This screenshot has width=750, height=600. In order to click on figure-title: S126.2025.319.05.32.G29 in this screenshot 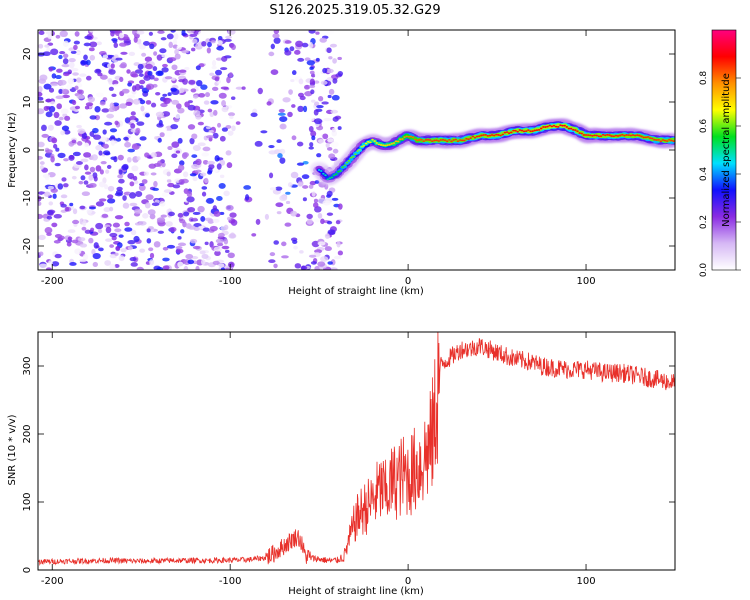, I will do `click(354, 10)`.